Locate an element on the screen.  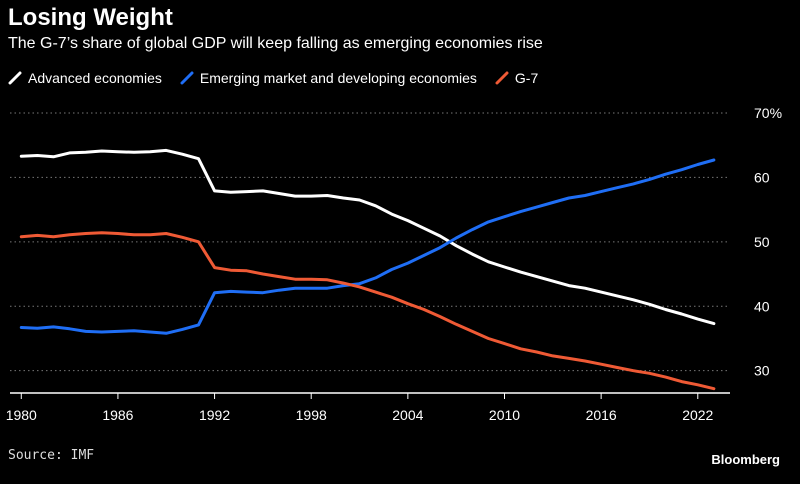
legend-item-emerging: Emerging market and developing economies is located at coordinates (328, 78).